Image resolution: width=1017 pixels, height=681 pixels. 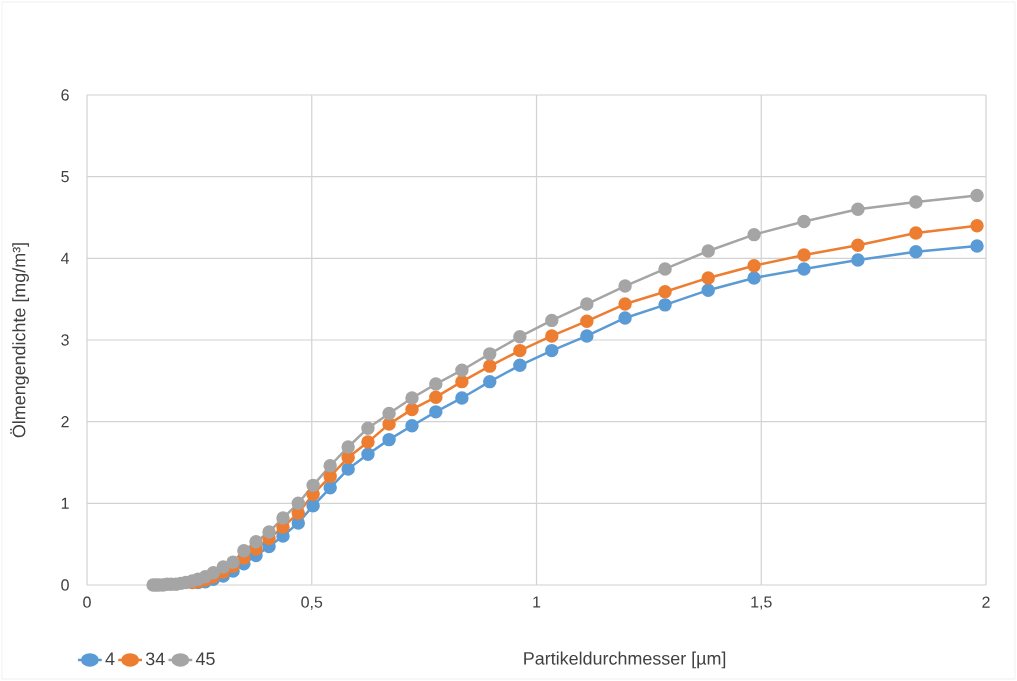 I want to click on y-axis-title: Ölmengendichte [mg/m³], so click(x=19, y=340).